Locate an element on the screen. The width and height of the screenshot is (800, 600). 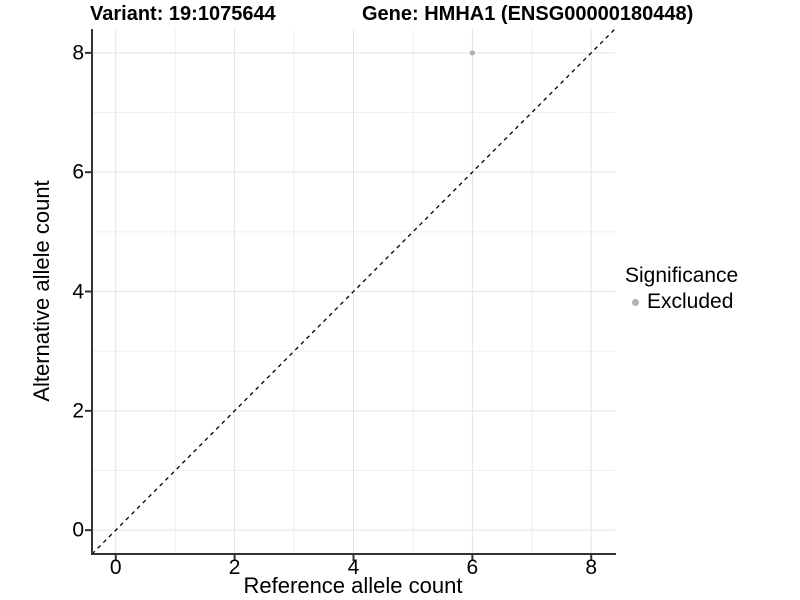
x-tick-label: 2 is located at coordinates (234, 567).